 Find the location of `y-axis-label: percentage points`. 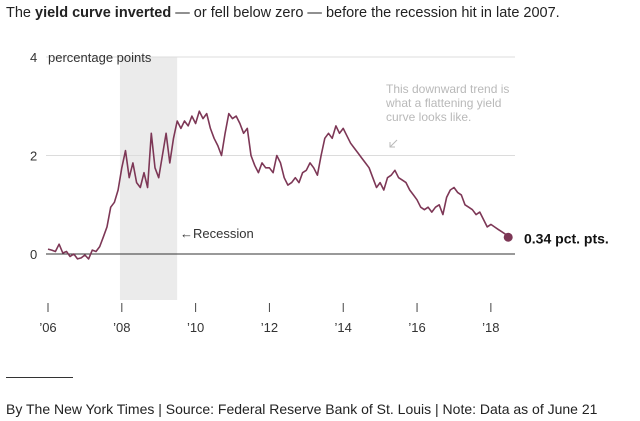

y-axis-label: percentage points is located at coordinates (100, 57).